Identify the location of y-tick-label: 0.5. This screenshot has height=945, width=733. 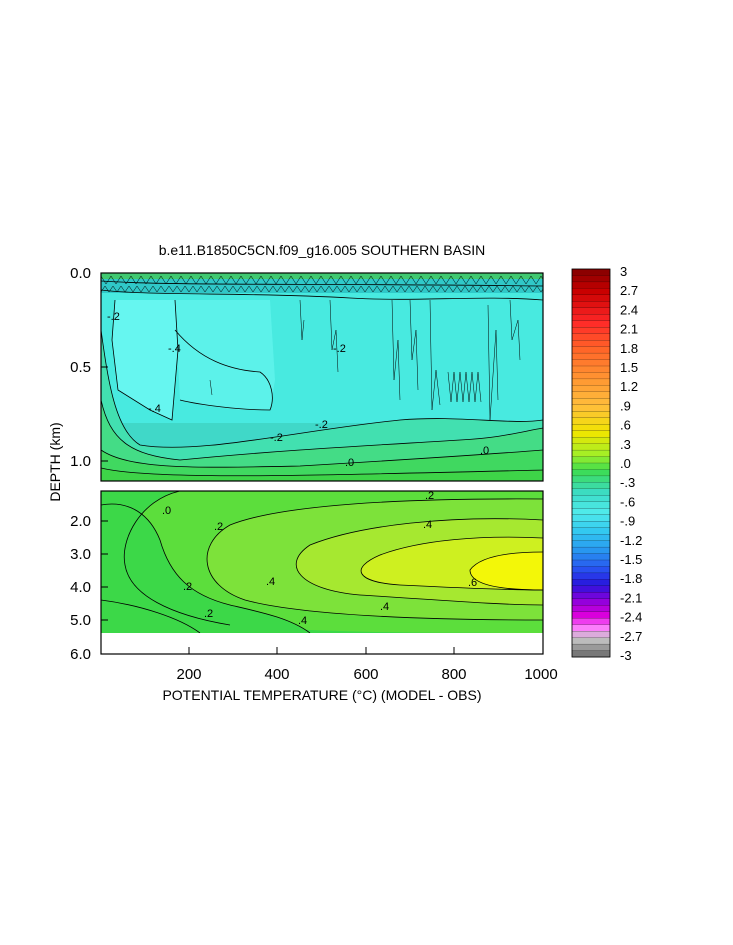
(80, 367).